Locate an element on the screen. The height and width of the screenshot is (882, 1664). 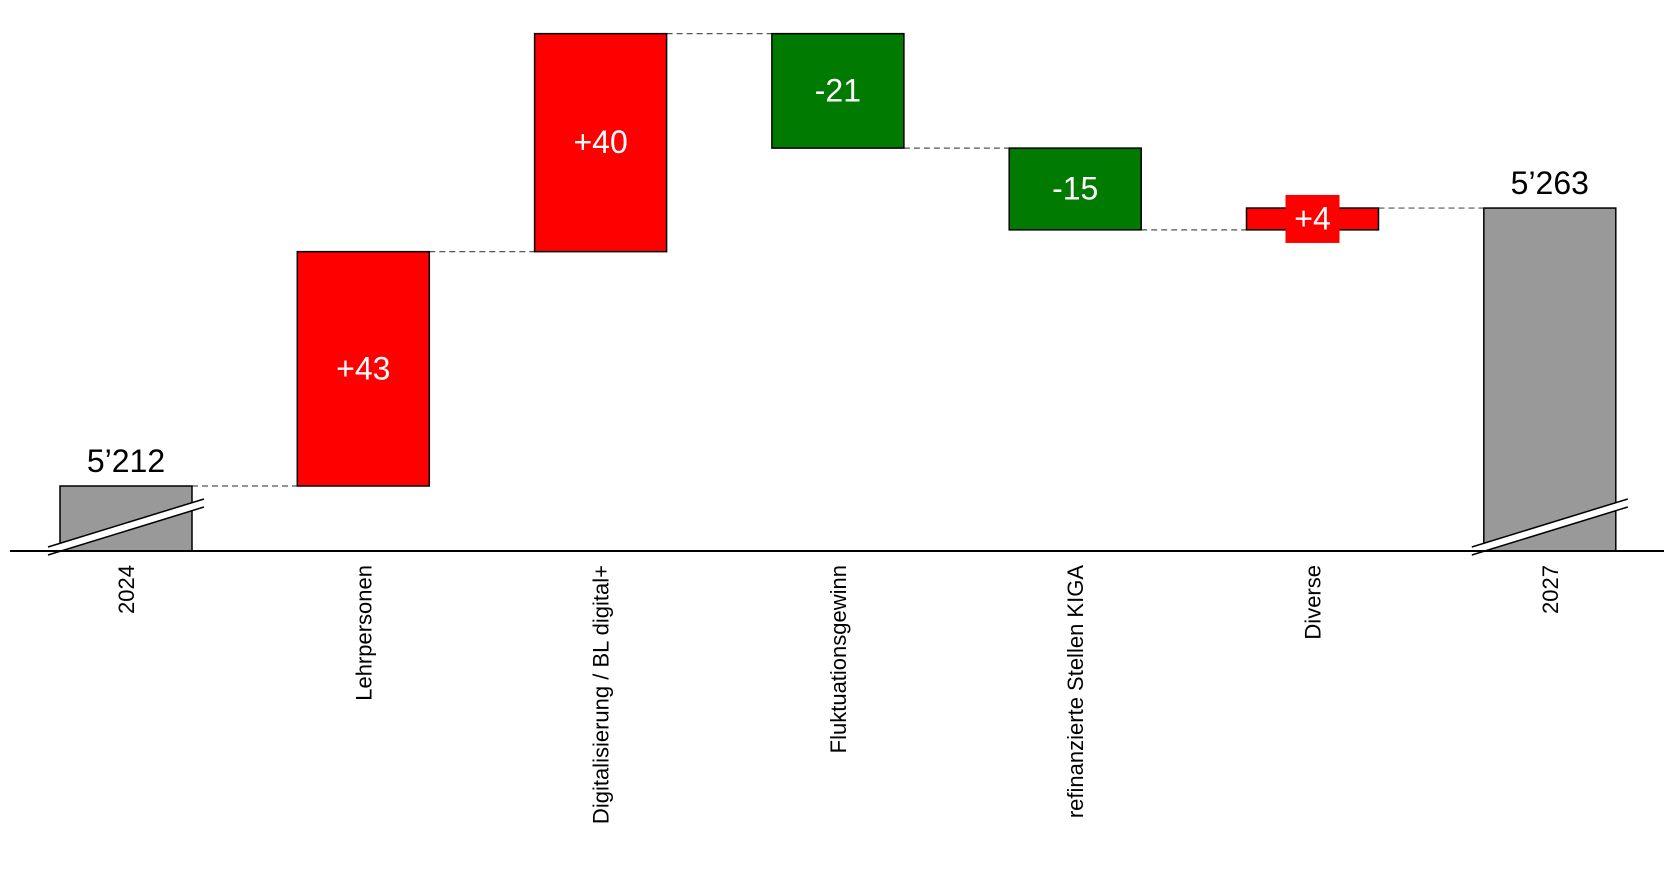
x-tick-label: Fluktuationsgewinn is located at coordinates (838, 659).